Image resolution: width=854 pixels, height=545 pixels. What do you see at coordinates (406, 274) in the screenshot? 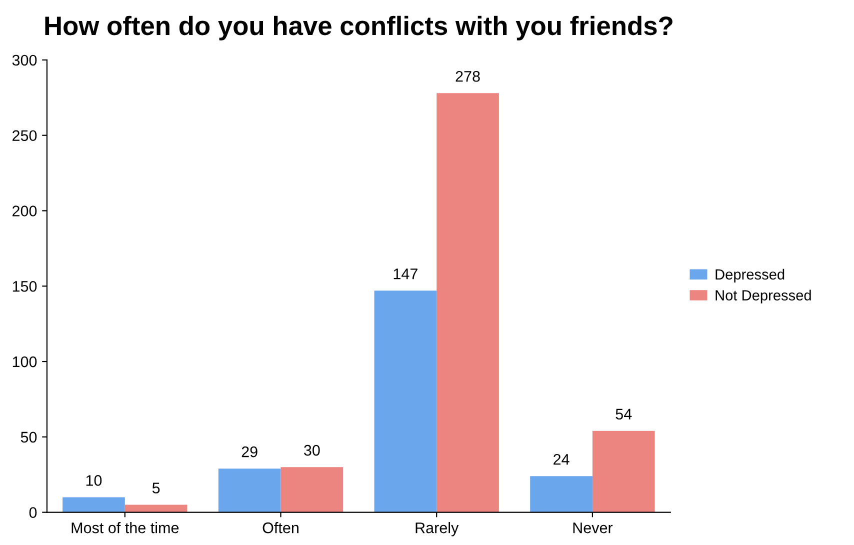
I see `data-label: 147` at bounding box center [406, 274].